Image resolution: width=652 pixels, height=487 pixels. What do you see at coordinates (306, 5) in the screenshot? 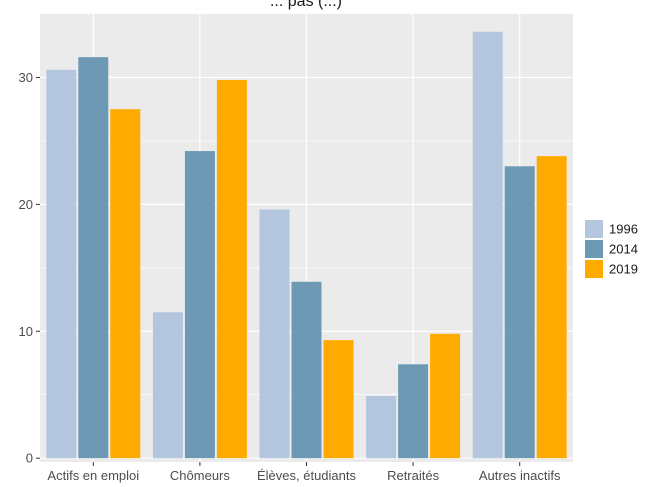
I see `chart-title: ... pas (...)` at bounding box center [306, 5].